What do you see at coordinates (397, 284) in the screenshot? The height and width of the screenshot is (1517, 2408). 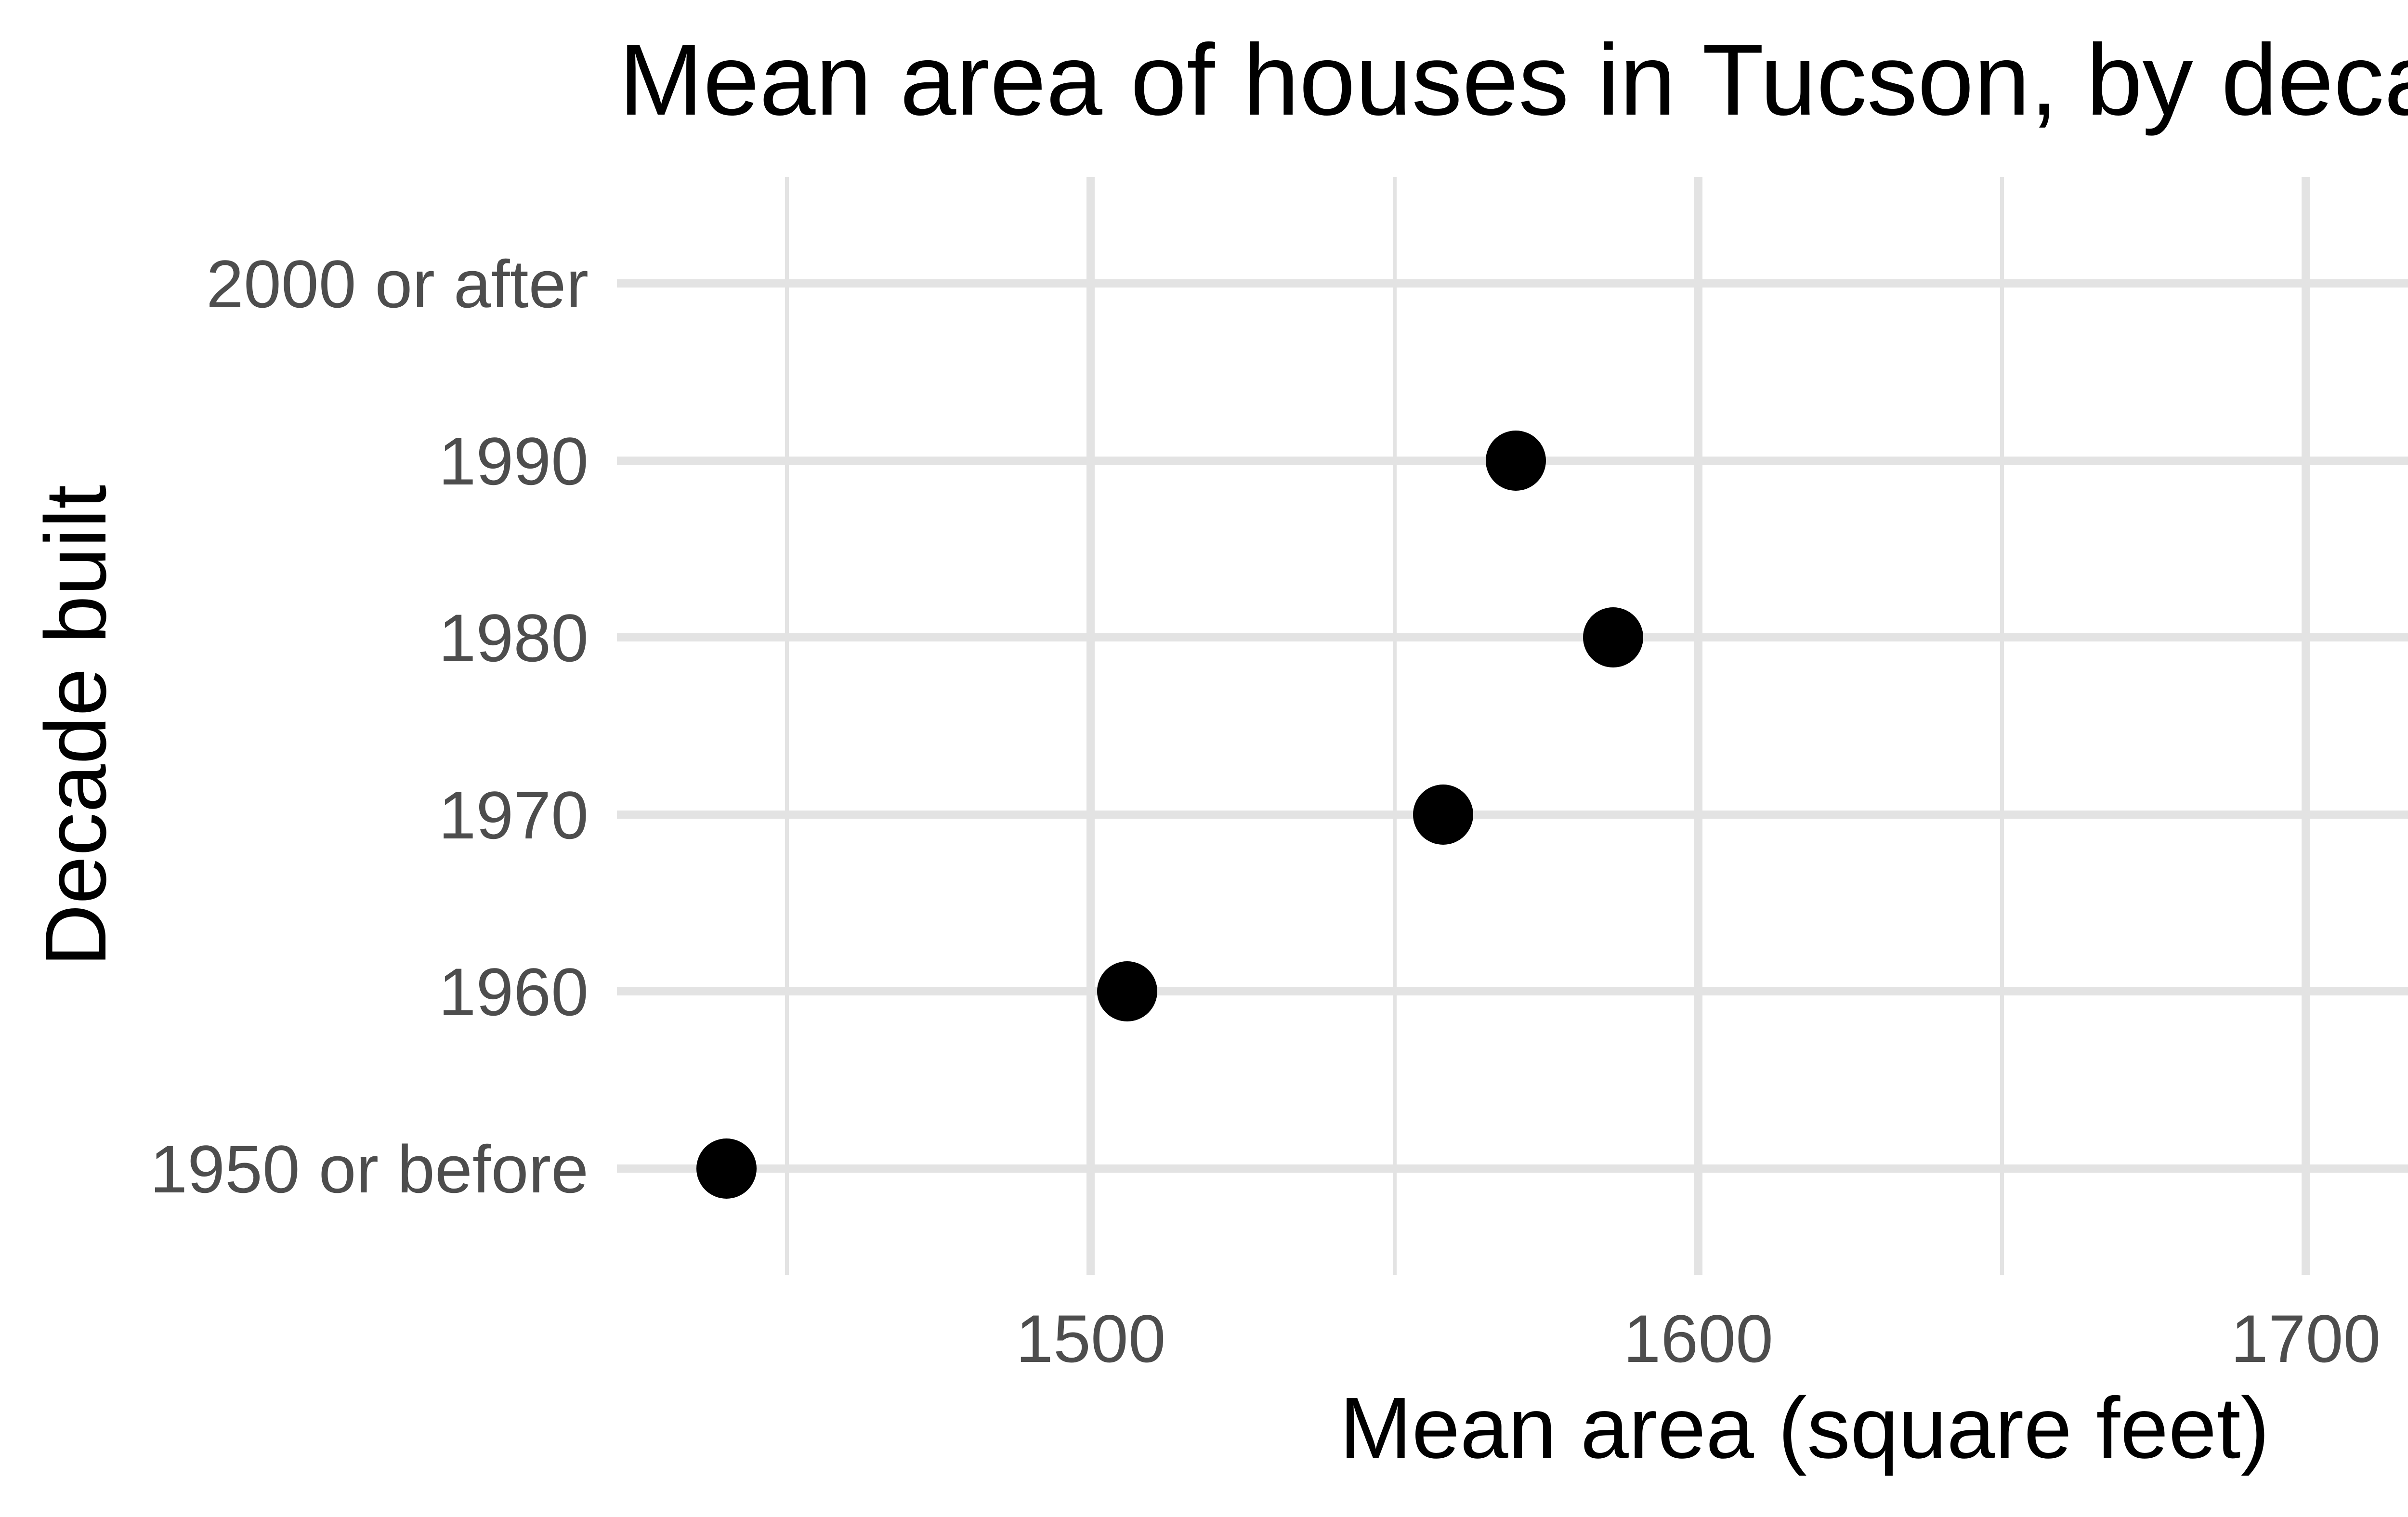 I see `y-tick-label: 2000 or after` at bounding box center [397, 284].